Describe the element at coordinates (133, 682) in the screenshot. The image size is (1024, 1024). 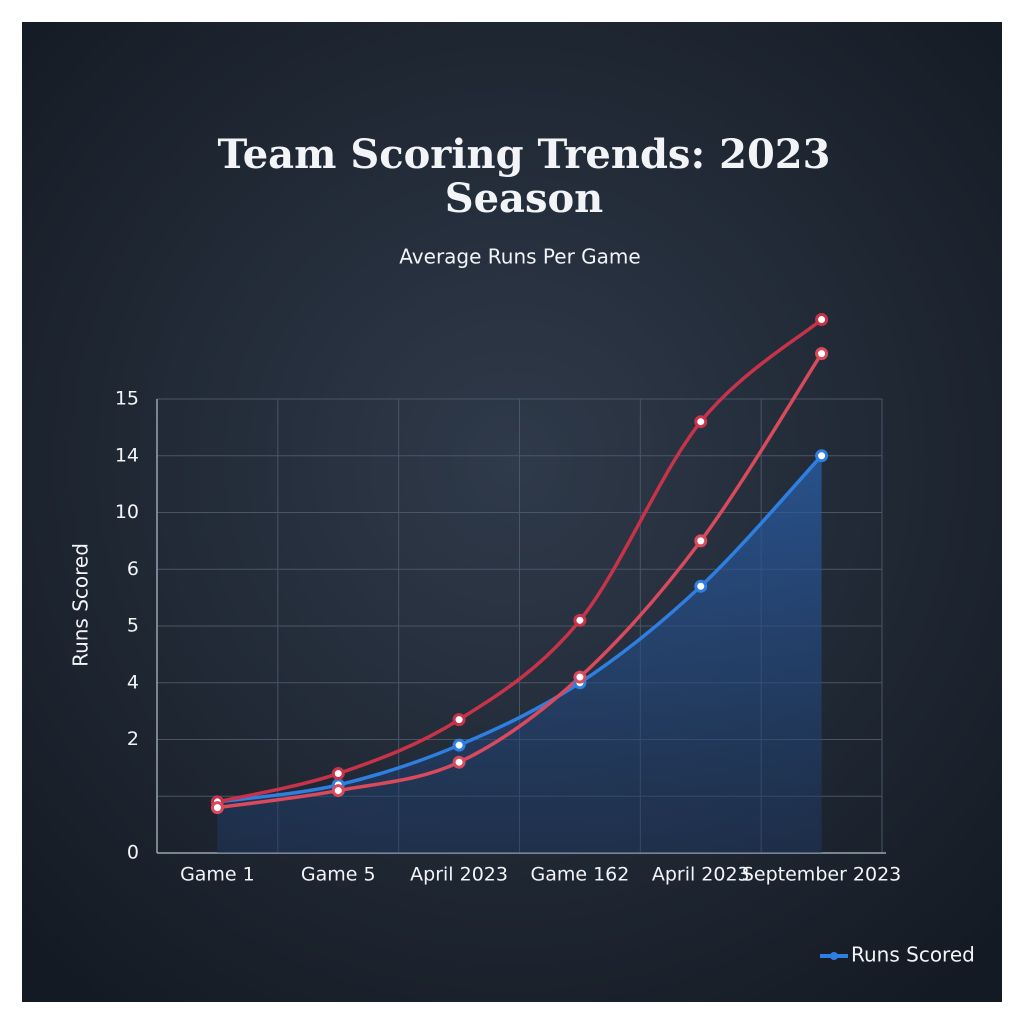
I see `y-tick-label: 4` at that location.